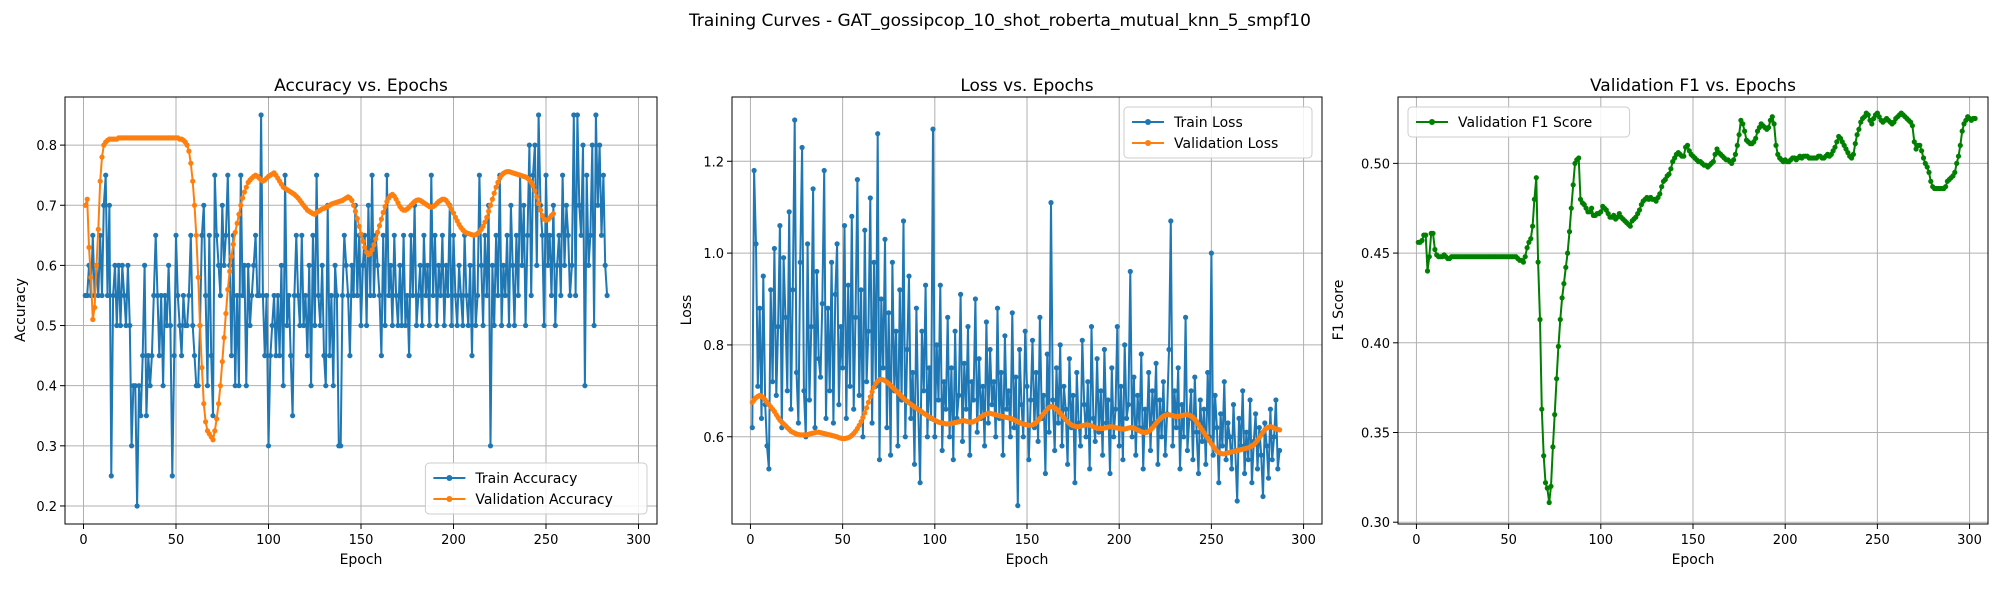 Image resolution: width=2000 pixels, height=600 pixels. Describe the element at coordinates (1693, 560) in the screenshot. I see `subplot-f1-xlabel: Epoch` at that location.